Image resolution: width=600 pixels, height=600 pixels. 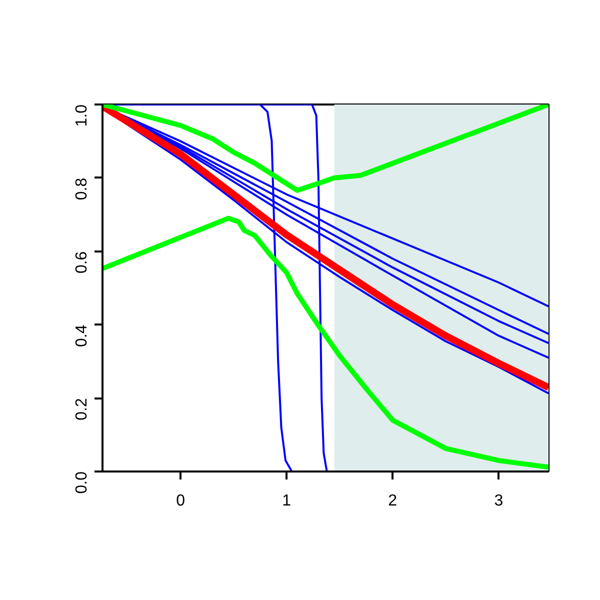 What do you see at coordinates (287, 501) in the screenshot?
I see `x-tick-label: 1` at bounding box center [287, 501].